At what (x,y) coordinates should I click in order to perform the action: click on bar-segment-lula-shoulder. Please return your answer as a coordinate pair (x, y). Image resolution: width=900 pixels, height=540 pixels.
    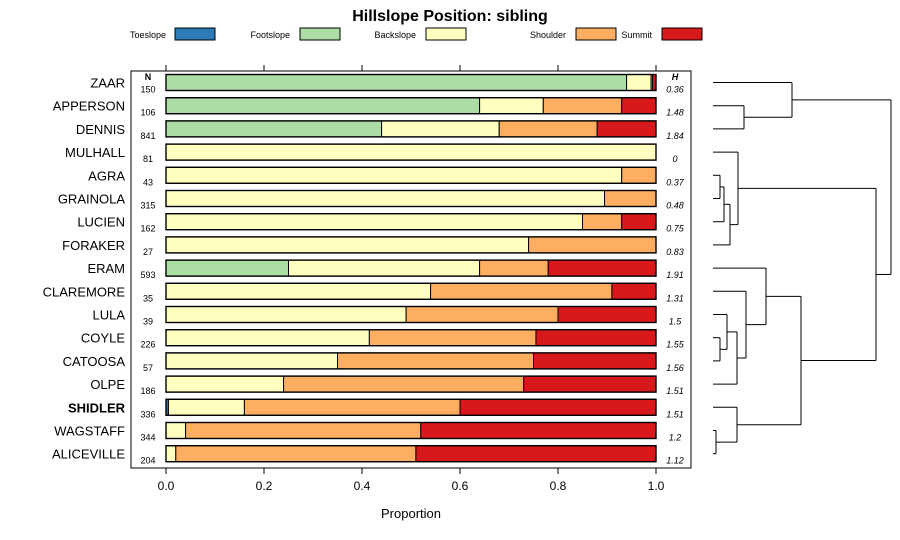
    Looking at the image, I should click on (482, 314).